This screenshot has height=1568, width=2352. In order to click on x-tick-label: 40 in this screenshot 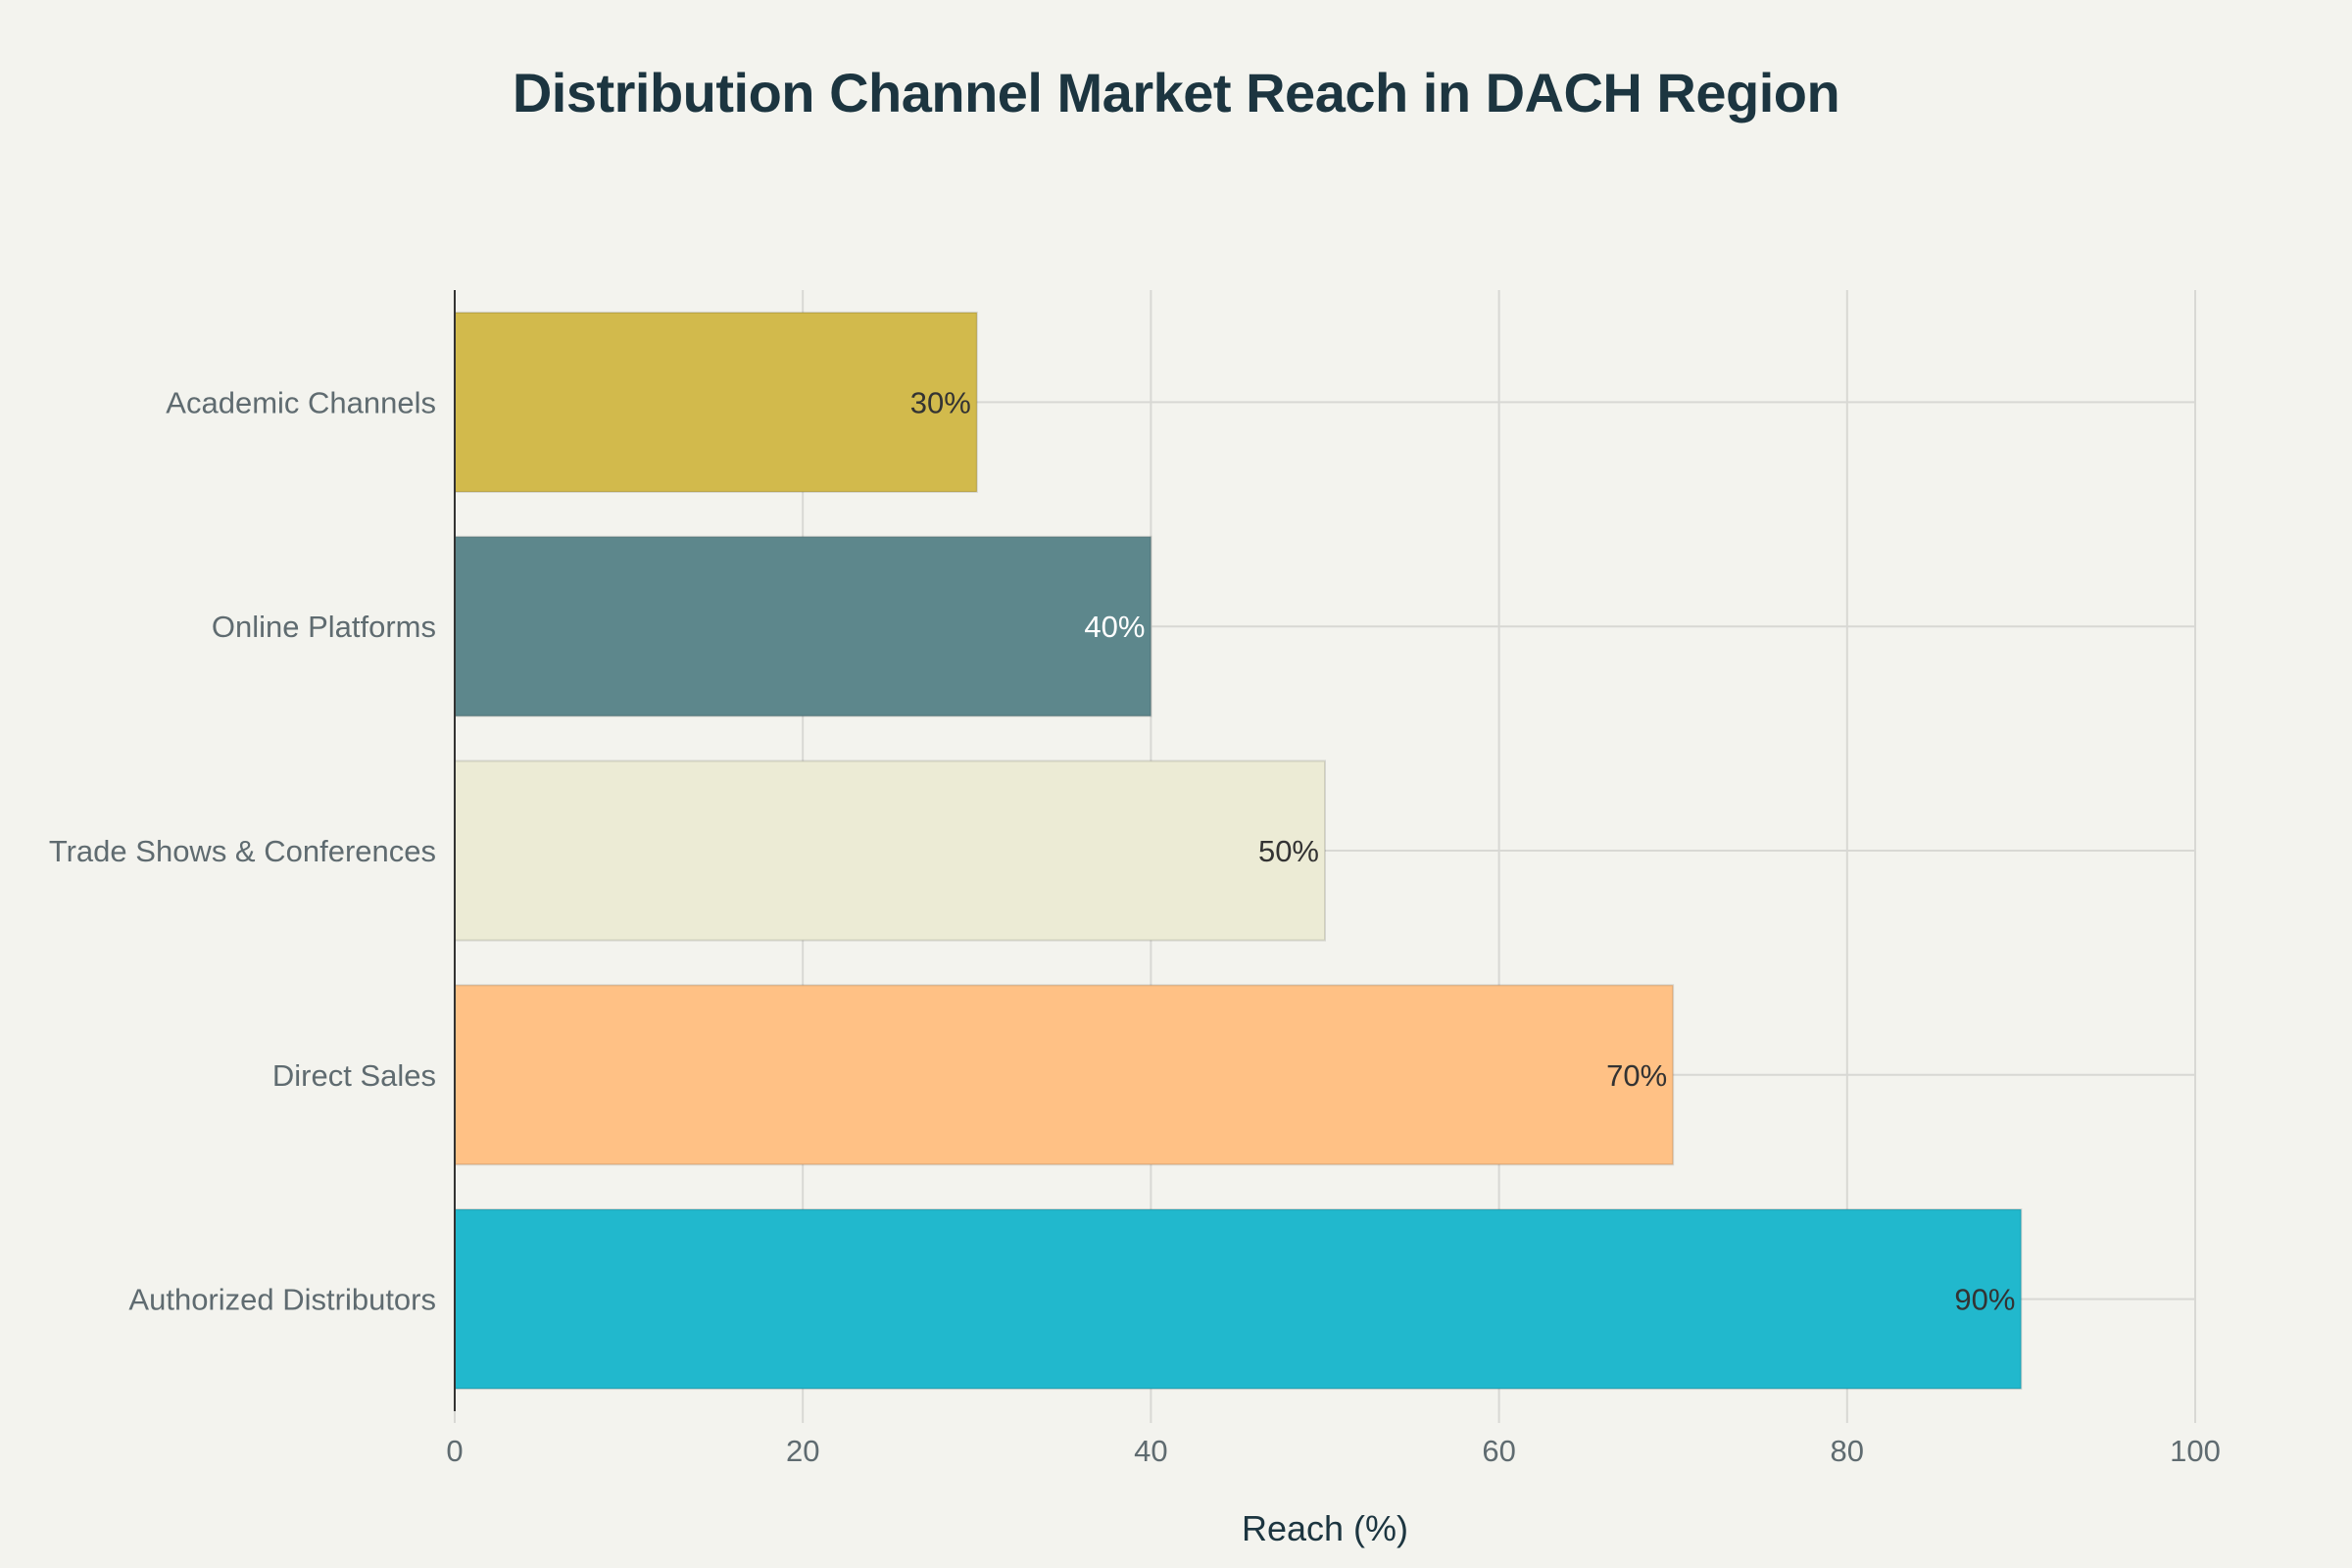, I will do `click(1150, 1451)`.